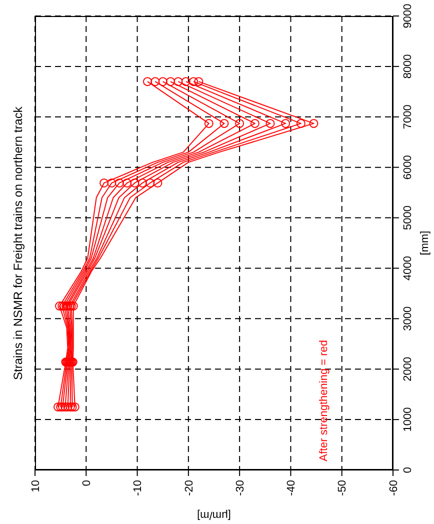 The image size is (434, 524). Describe the element at coordinates (424, 243) in the screenshot. I see `y-axis-title: [mm]` at that location.